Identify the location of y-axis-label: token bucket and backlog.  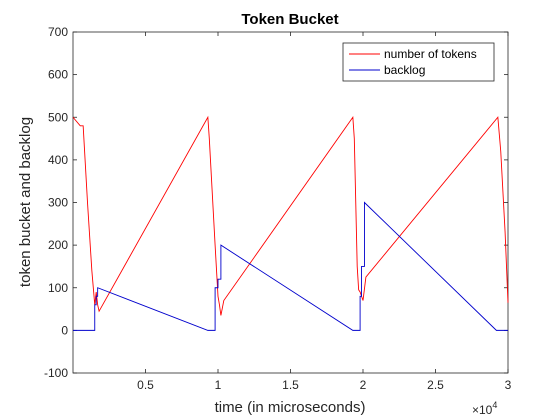
(25, 202).